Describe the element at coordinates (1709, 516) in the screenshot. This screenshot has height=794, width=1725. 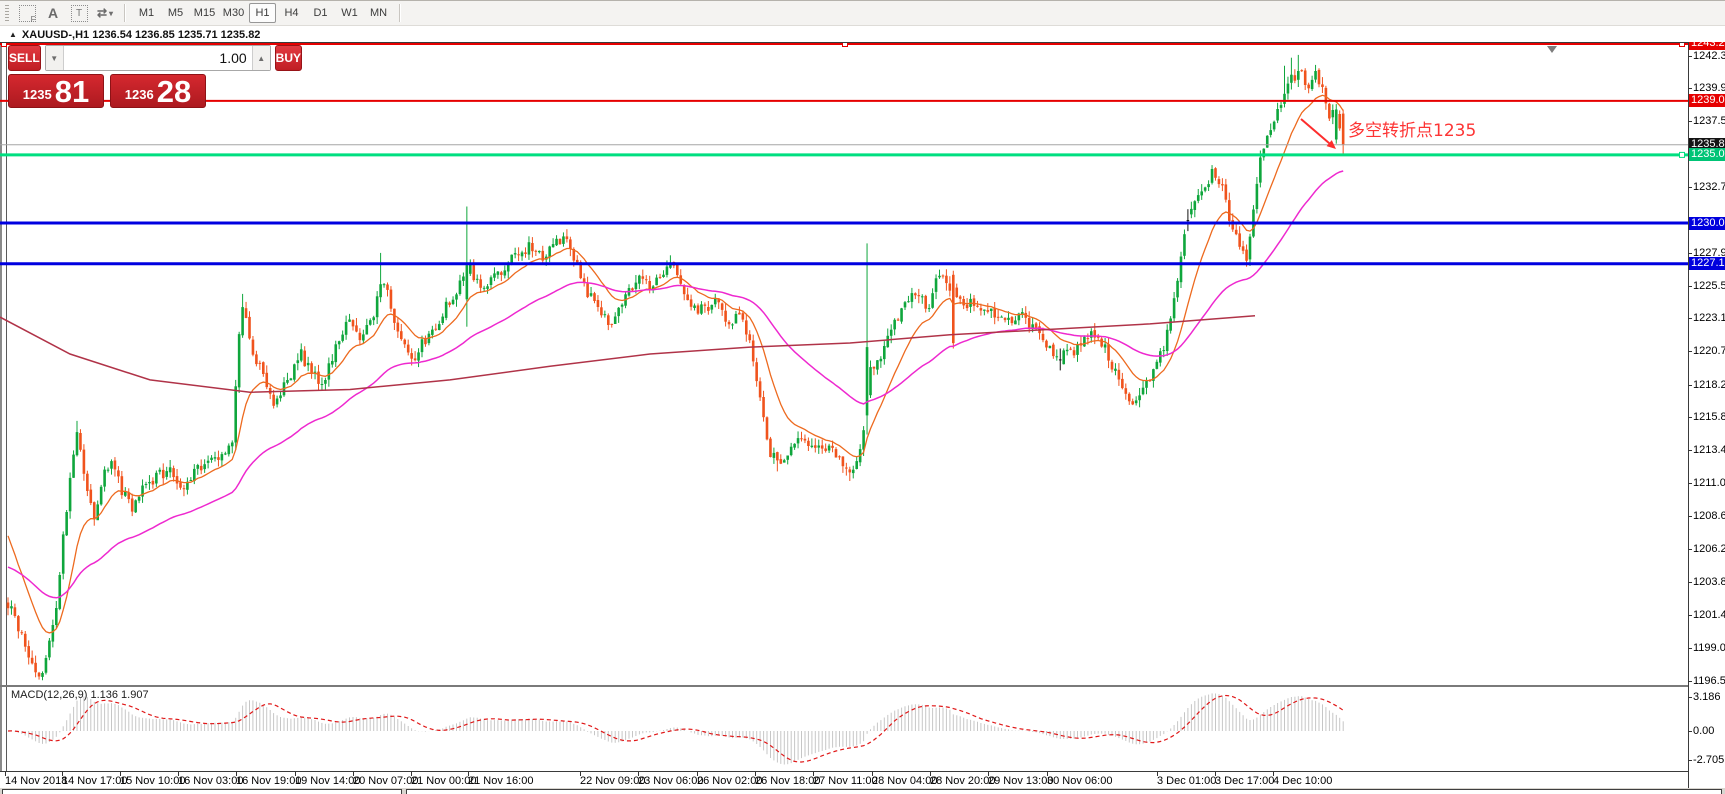
I see `price-tick-label: 1208.60` at that location.